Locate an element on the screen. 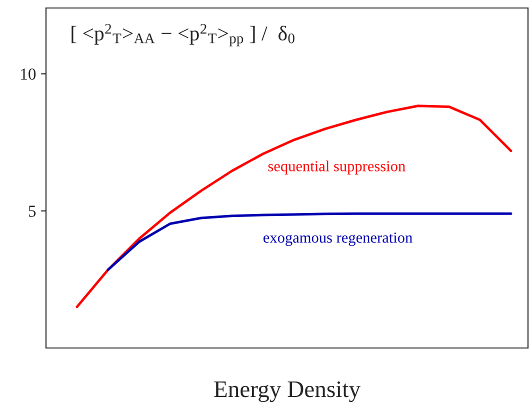 This screenshot has width=531, height=405. x-axis-title: Energy Density is located at coordinates (287, 391).